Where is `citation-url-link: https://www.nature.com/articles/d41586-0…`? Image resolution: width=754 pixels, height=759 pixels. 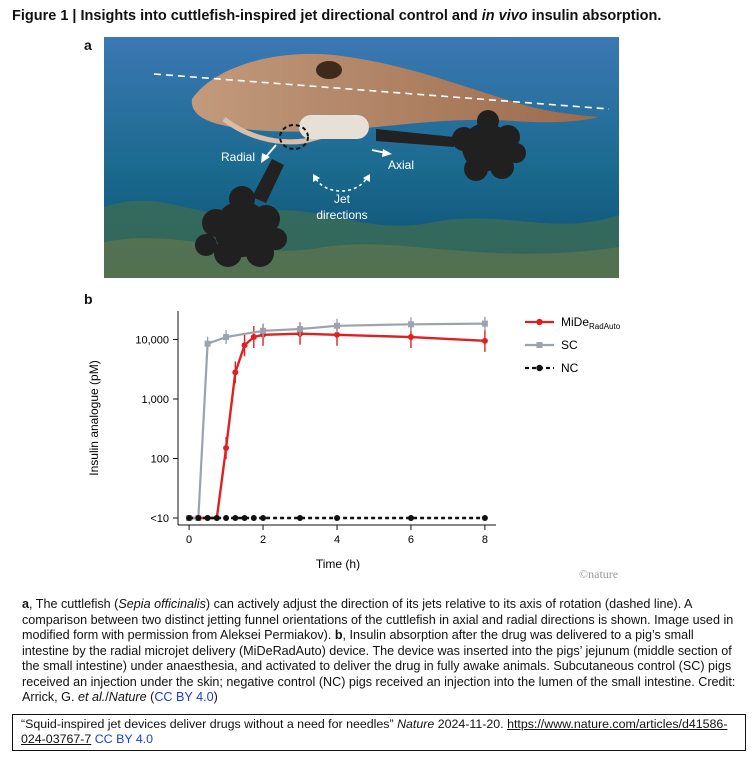 citation-url-link: https://www.nature.com/articles/d41586-0… is located at coordinates (374, 731).